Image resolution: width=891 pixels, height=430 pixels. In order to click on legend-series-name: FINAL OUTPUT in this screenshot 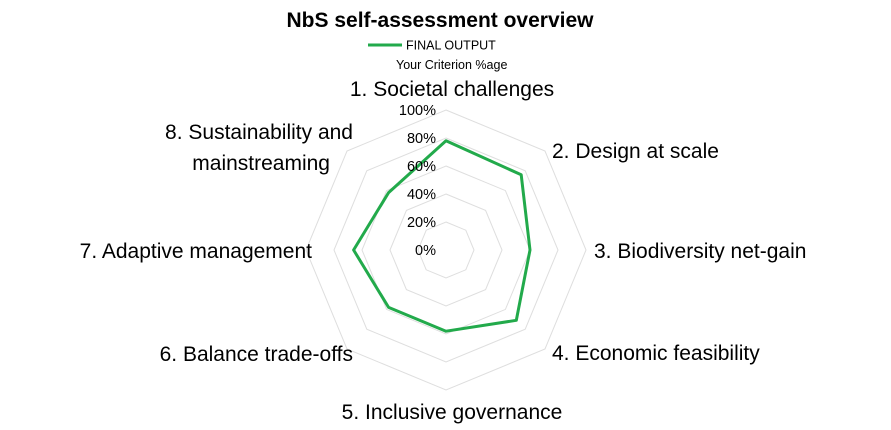, I will do `click(451, 46)`.